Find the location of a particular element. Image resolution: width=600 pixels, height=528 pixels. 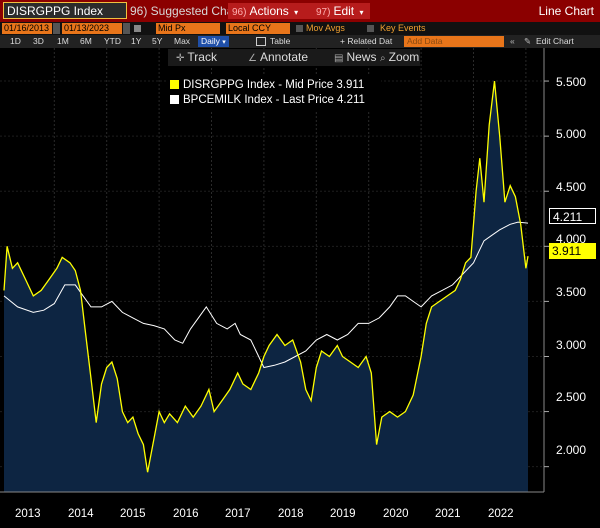

suggested-charts-button: 96) Suggested Charts is located at coordinates (188, 11).